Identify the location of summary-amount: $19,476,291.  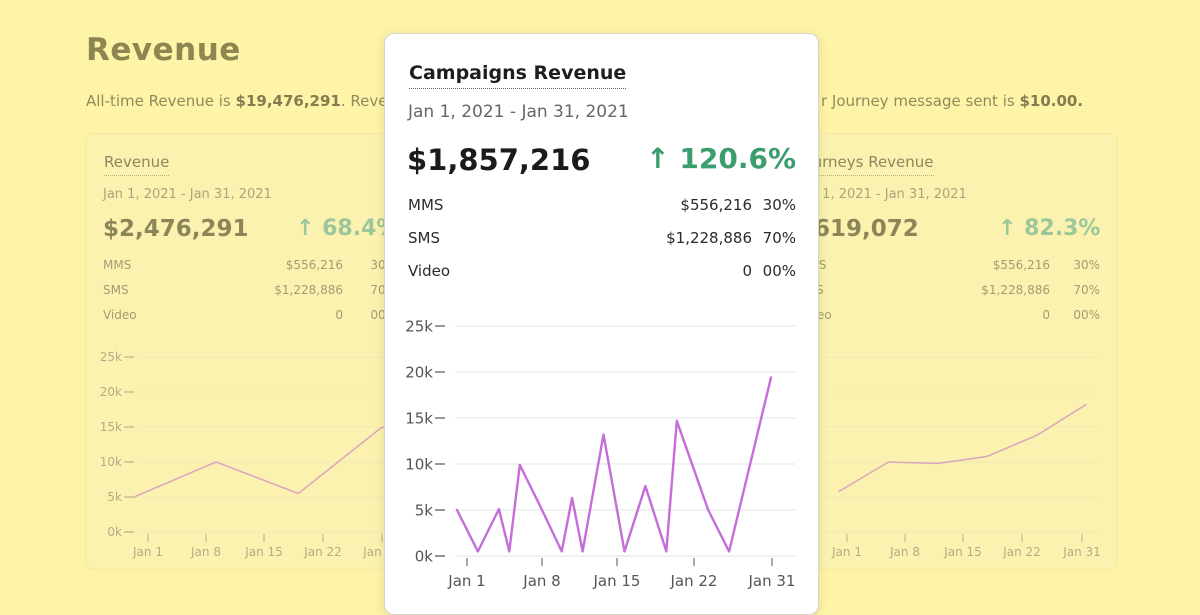
(288, 101).